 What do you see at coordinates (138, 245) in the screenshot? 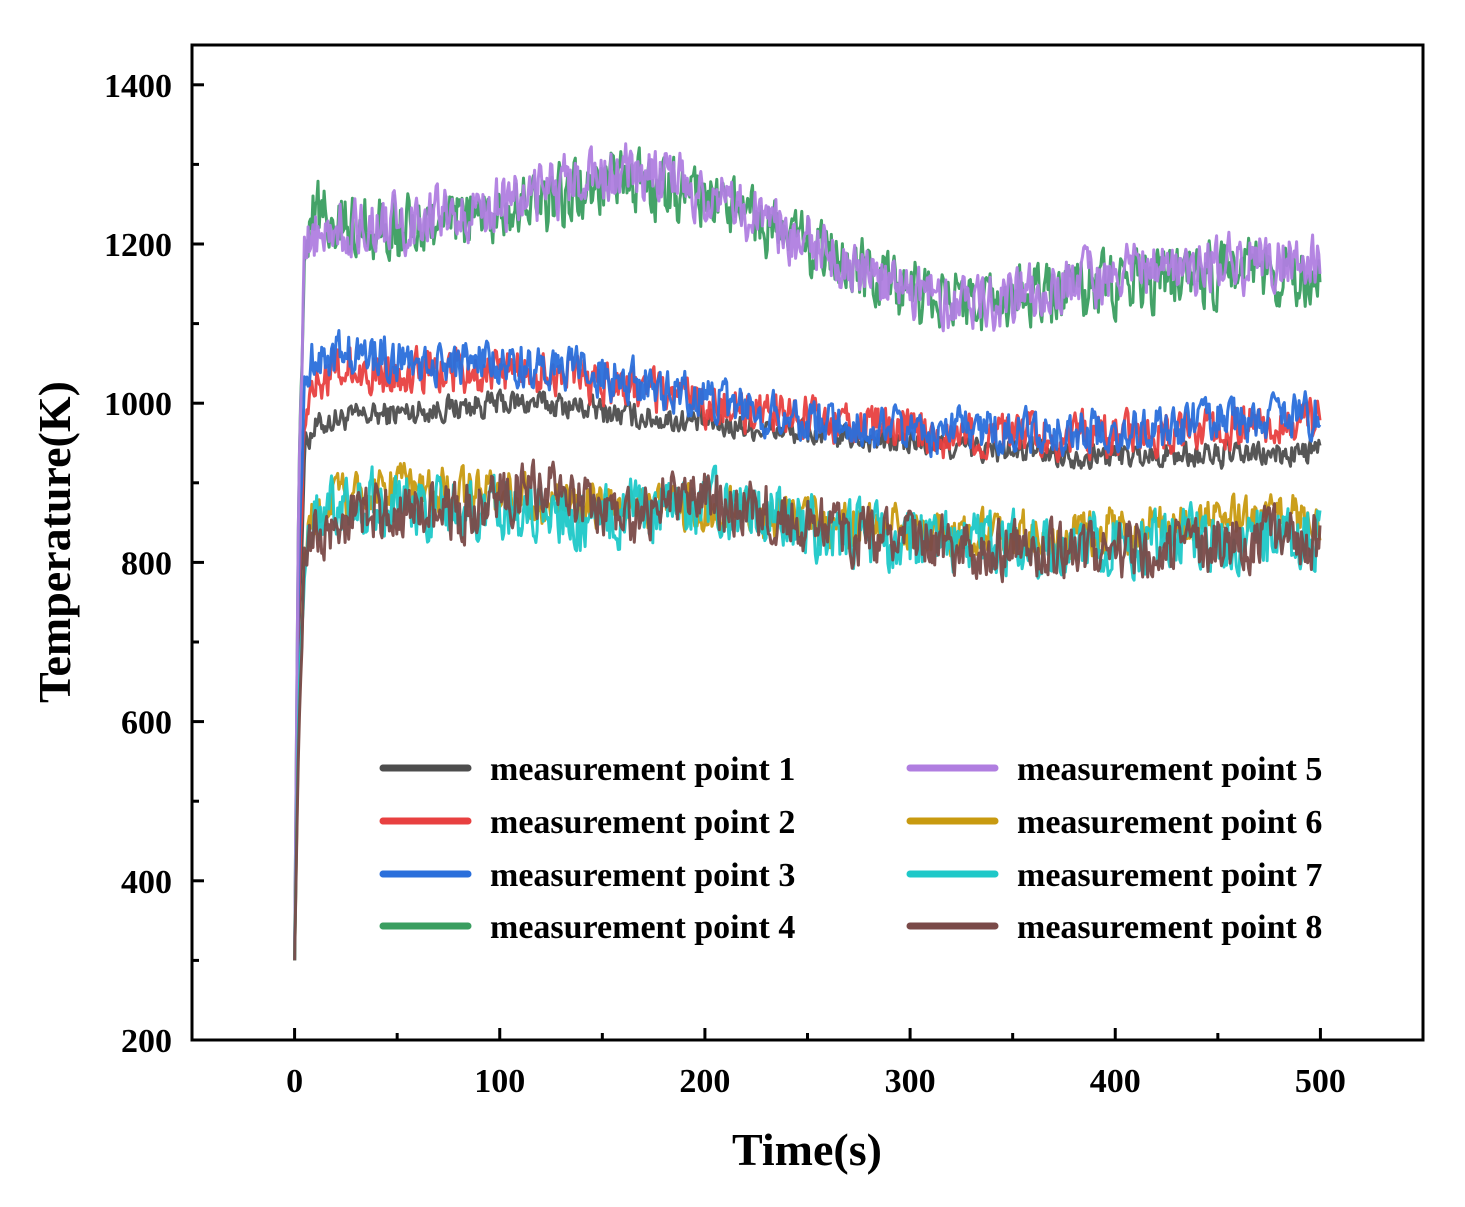
I see `y-tick-label: 1200` at bounding box center [138, 245].